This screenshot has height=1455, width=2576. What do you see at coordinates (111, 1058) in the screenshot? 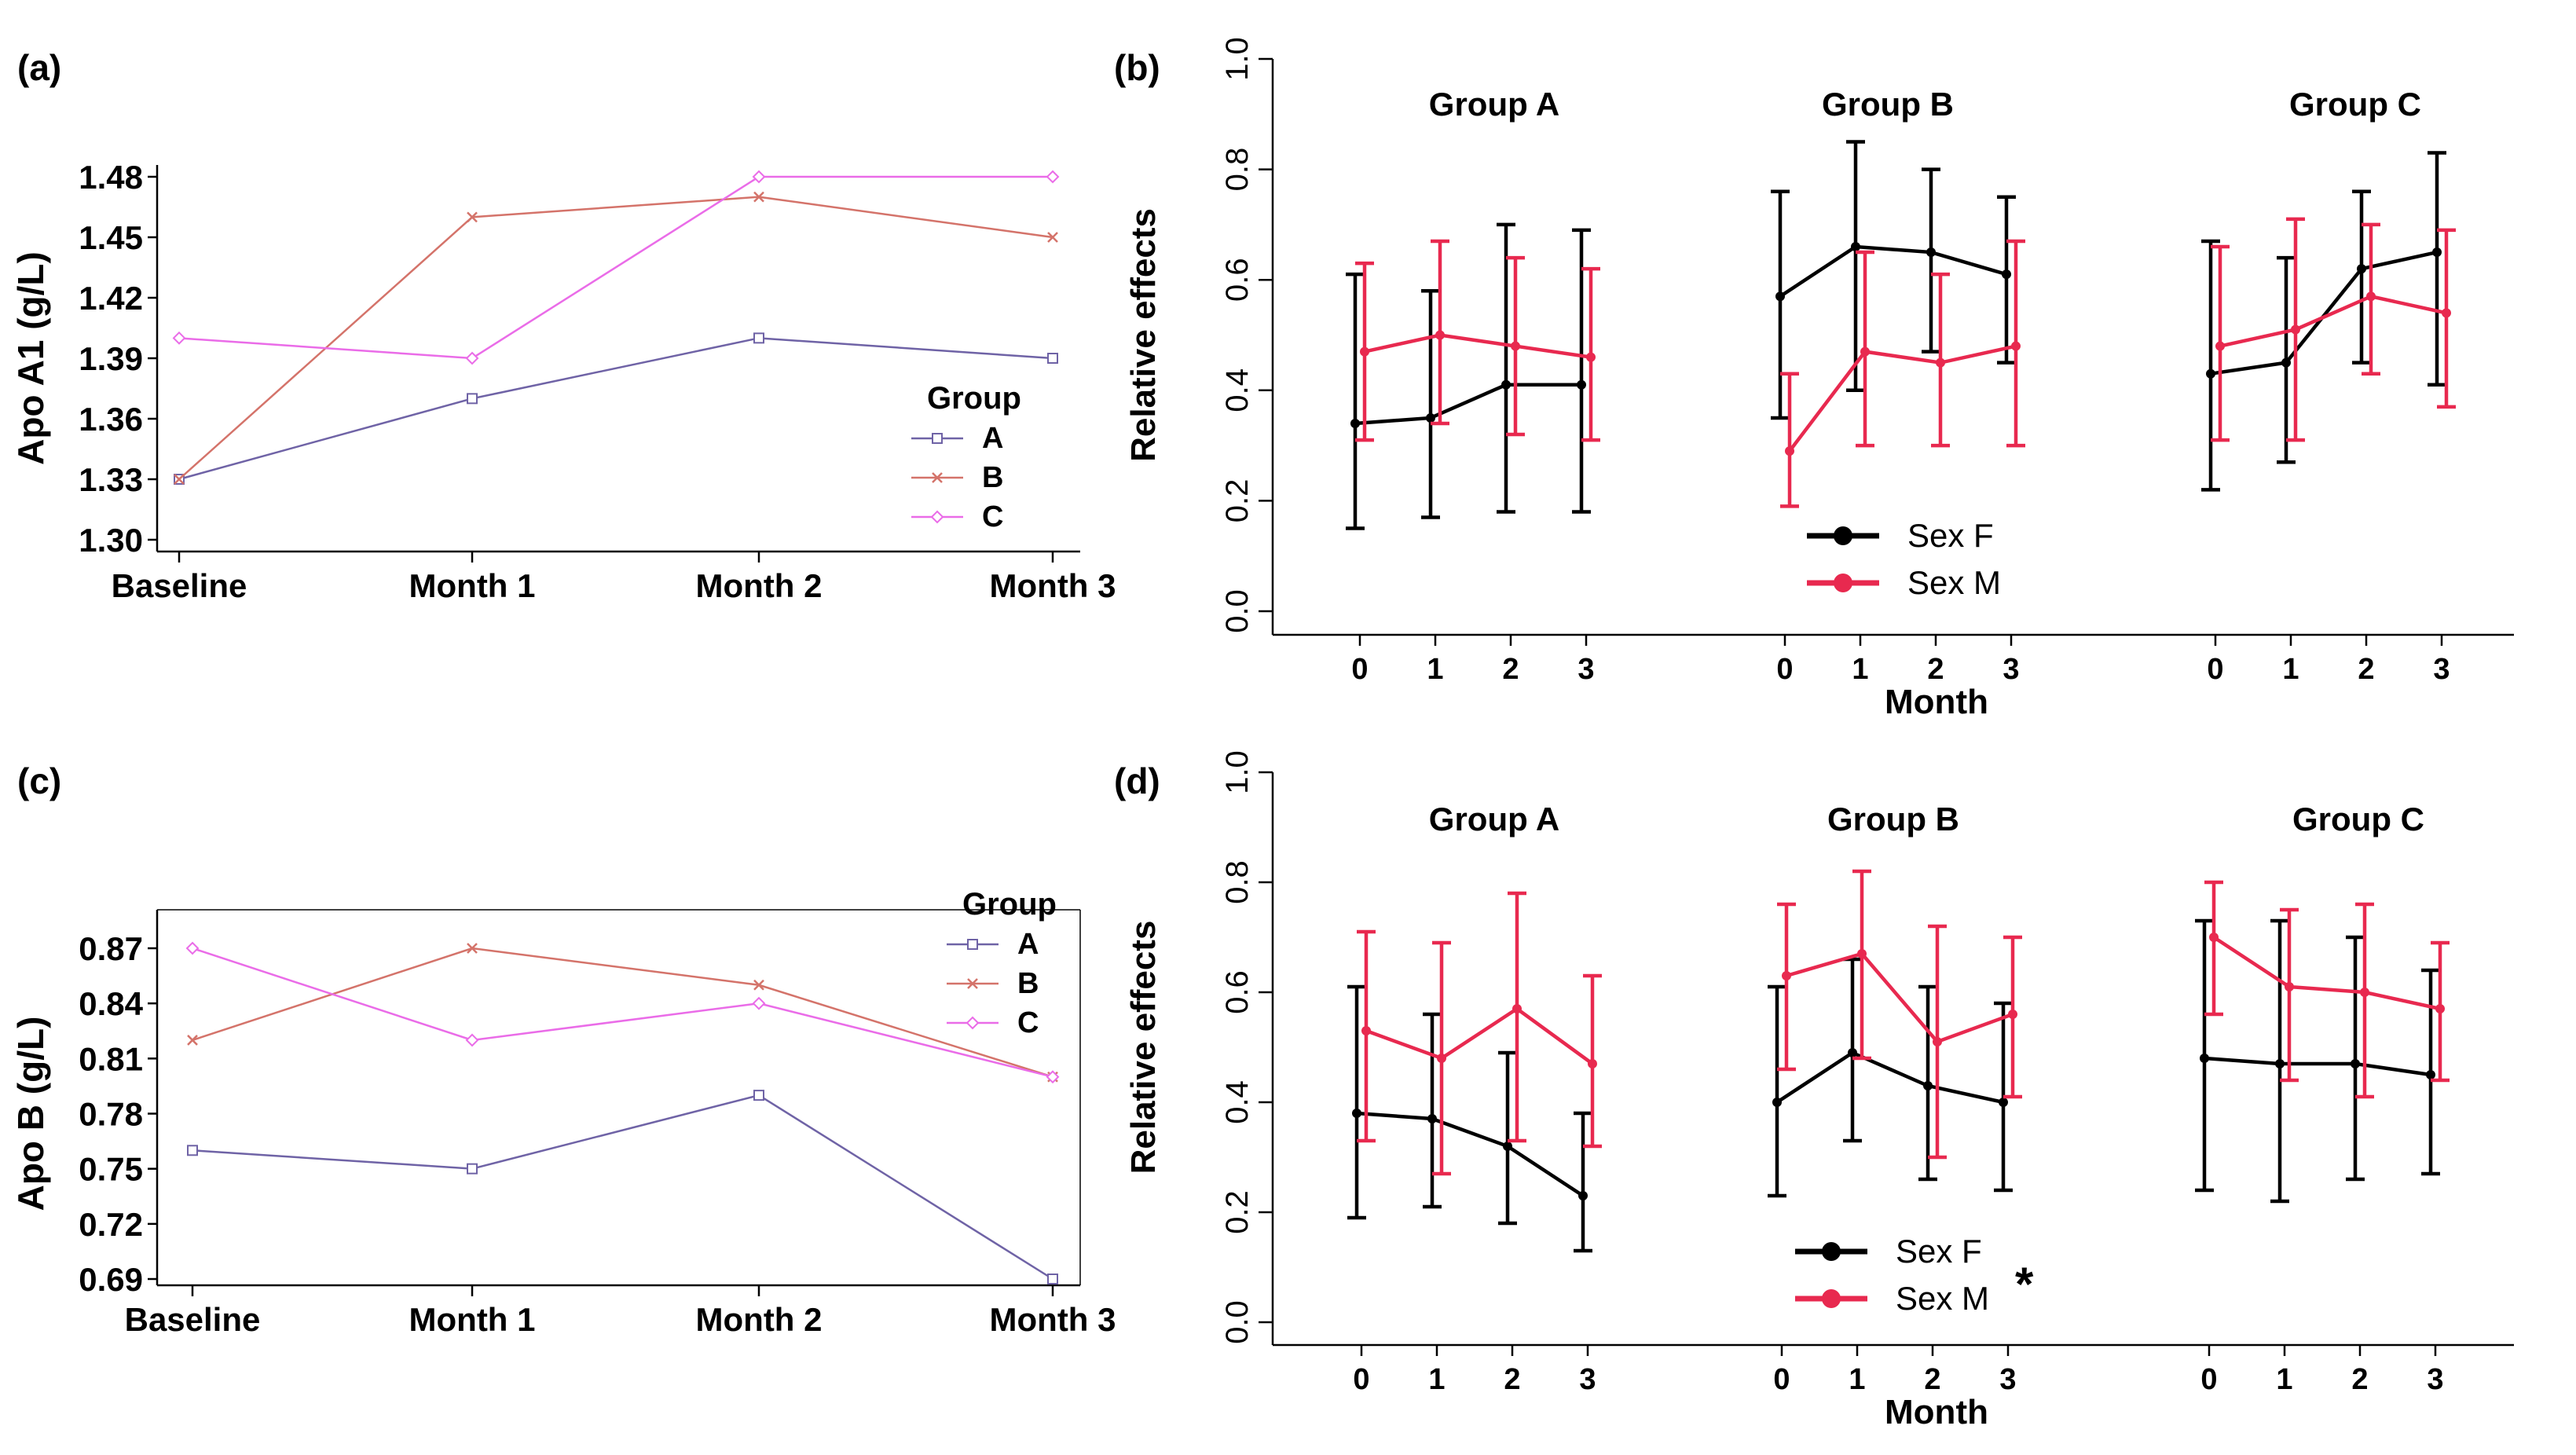
I see `panel-c-y-tick-label: 0.81` at bounding box center [111, 1058].